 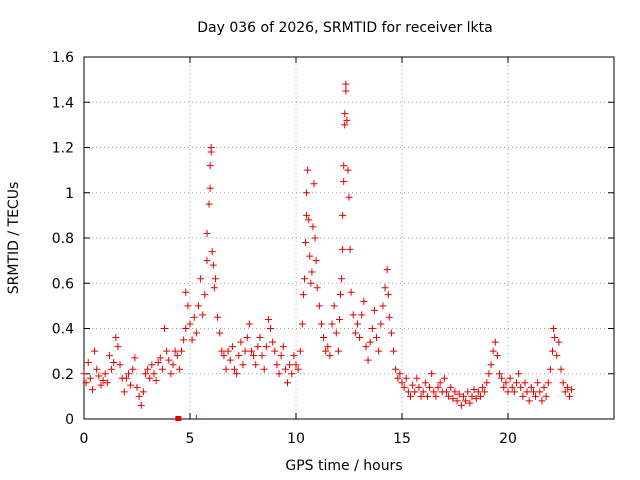 I want to click on x-tick-label: 15, so click(x=402, y=439).